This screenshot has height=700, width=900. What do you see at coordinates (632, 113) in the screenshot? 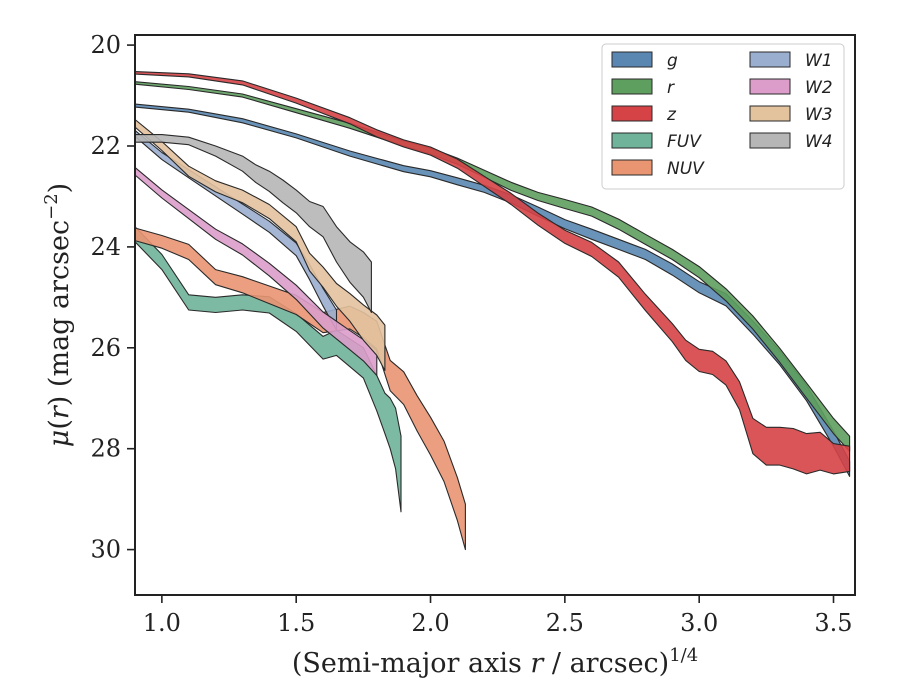
I see `legend-swatch-z` at bounding box center [632, 113].